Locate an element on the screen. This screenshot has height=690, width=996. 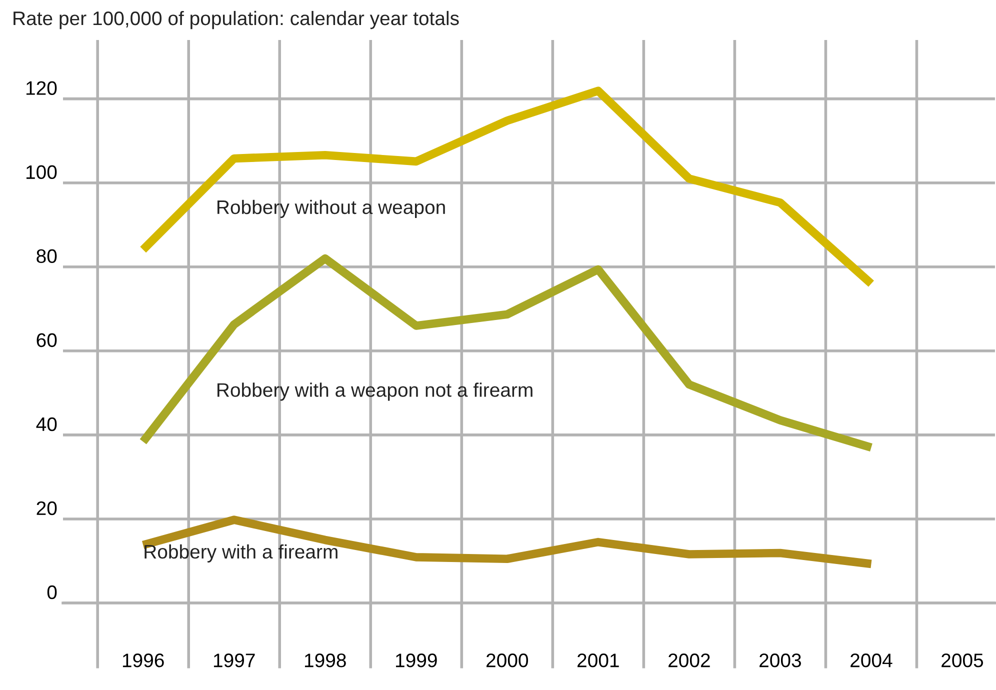
y-tick-label: 80 is located at coordinates (46, 256).